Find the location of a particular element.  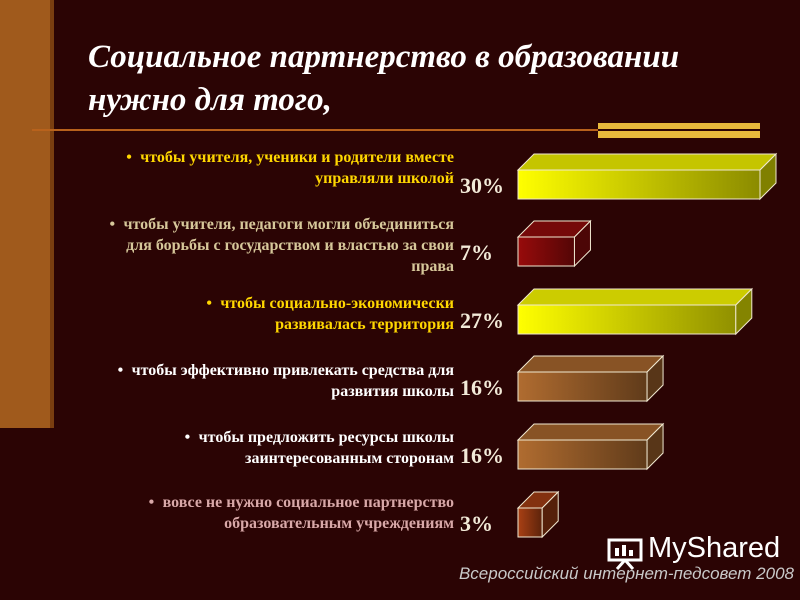

data-label: 30% is located at coordinates (482, 185).